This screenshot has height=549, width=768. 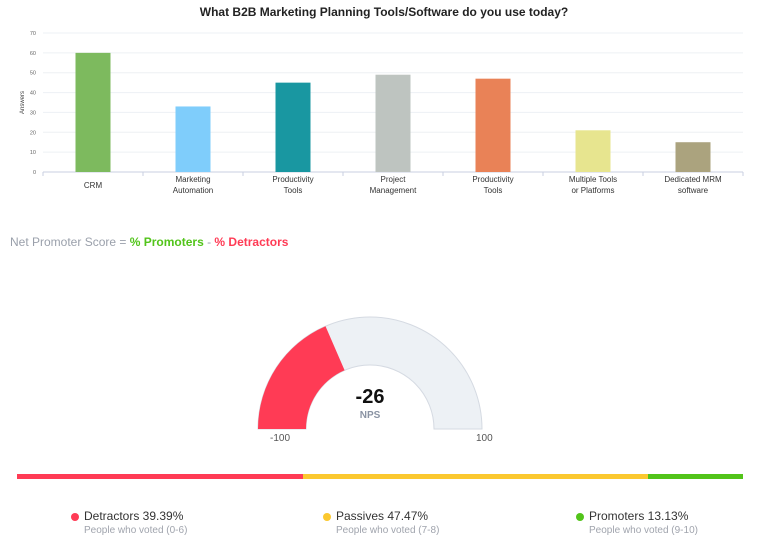 What do you see at coordinates (475, 476) in the screenshot?
I see `passives-segment` at bounding box center [475, 476].